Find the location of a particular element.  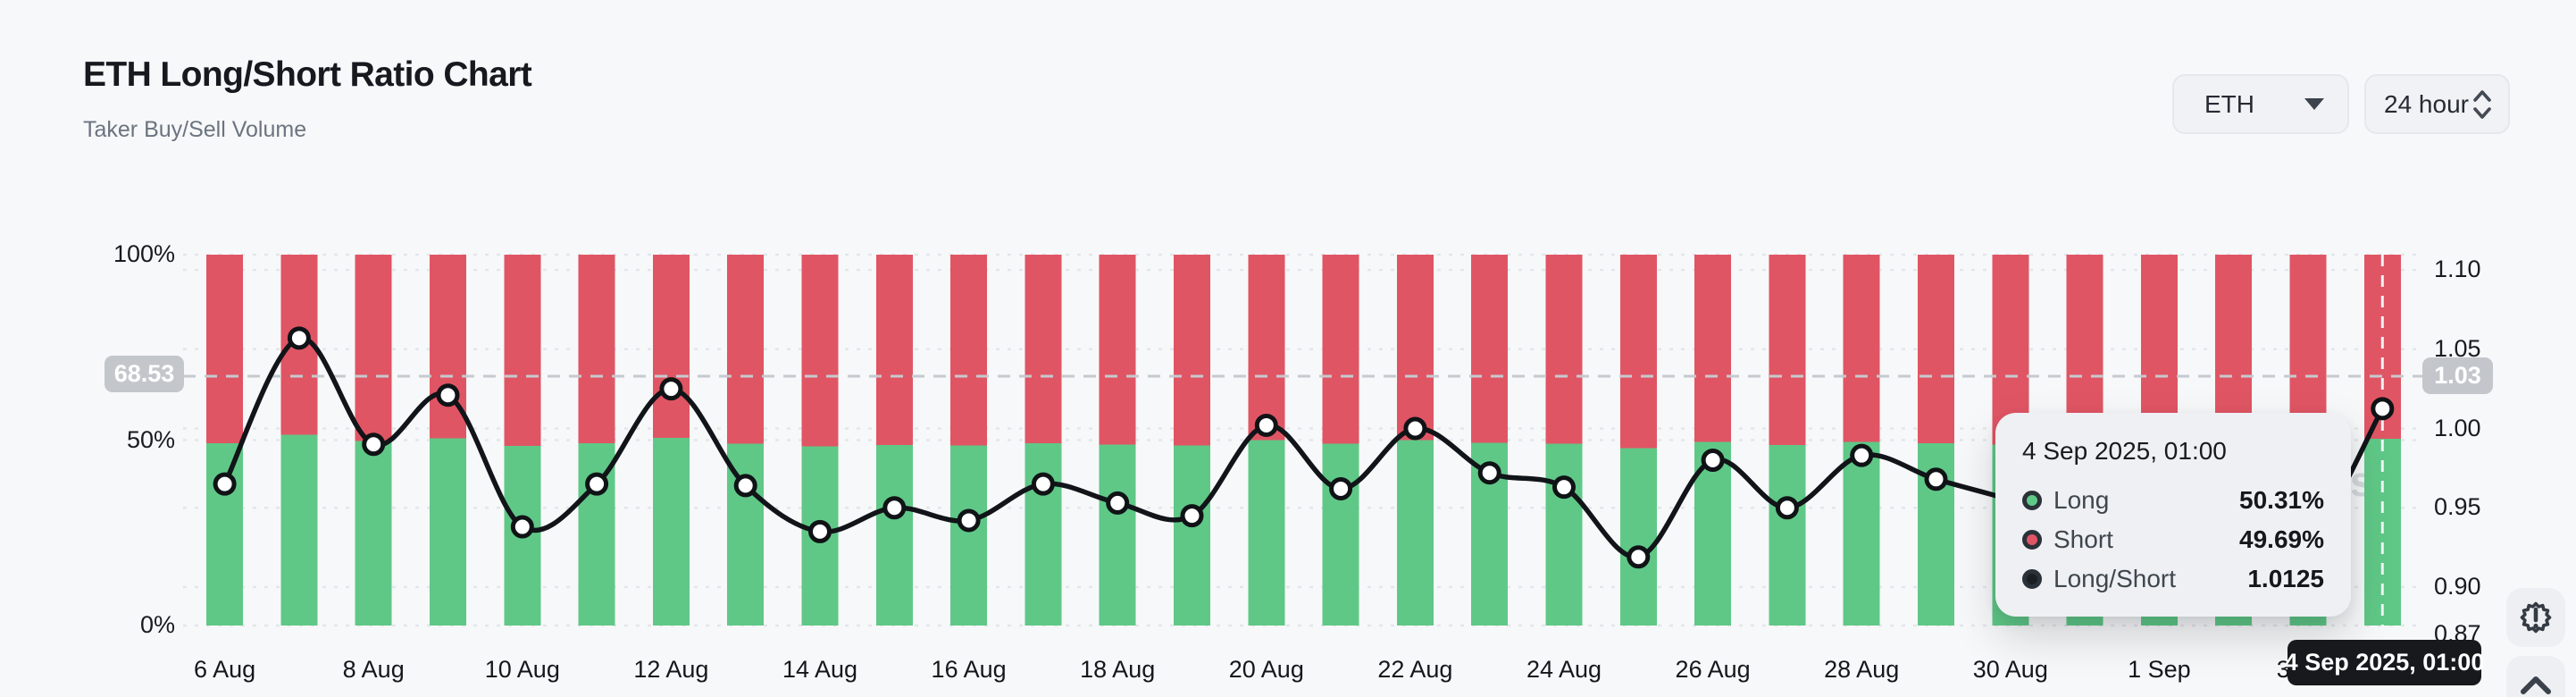

symbol-select-value: ETH is located at coordinates (2229, 104).